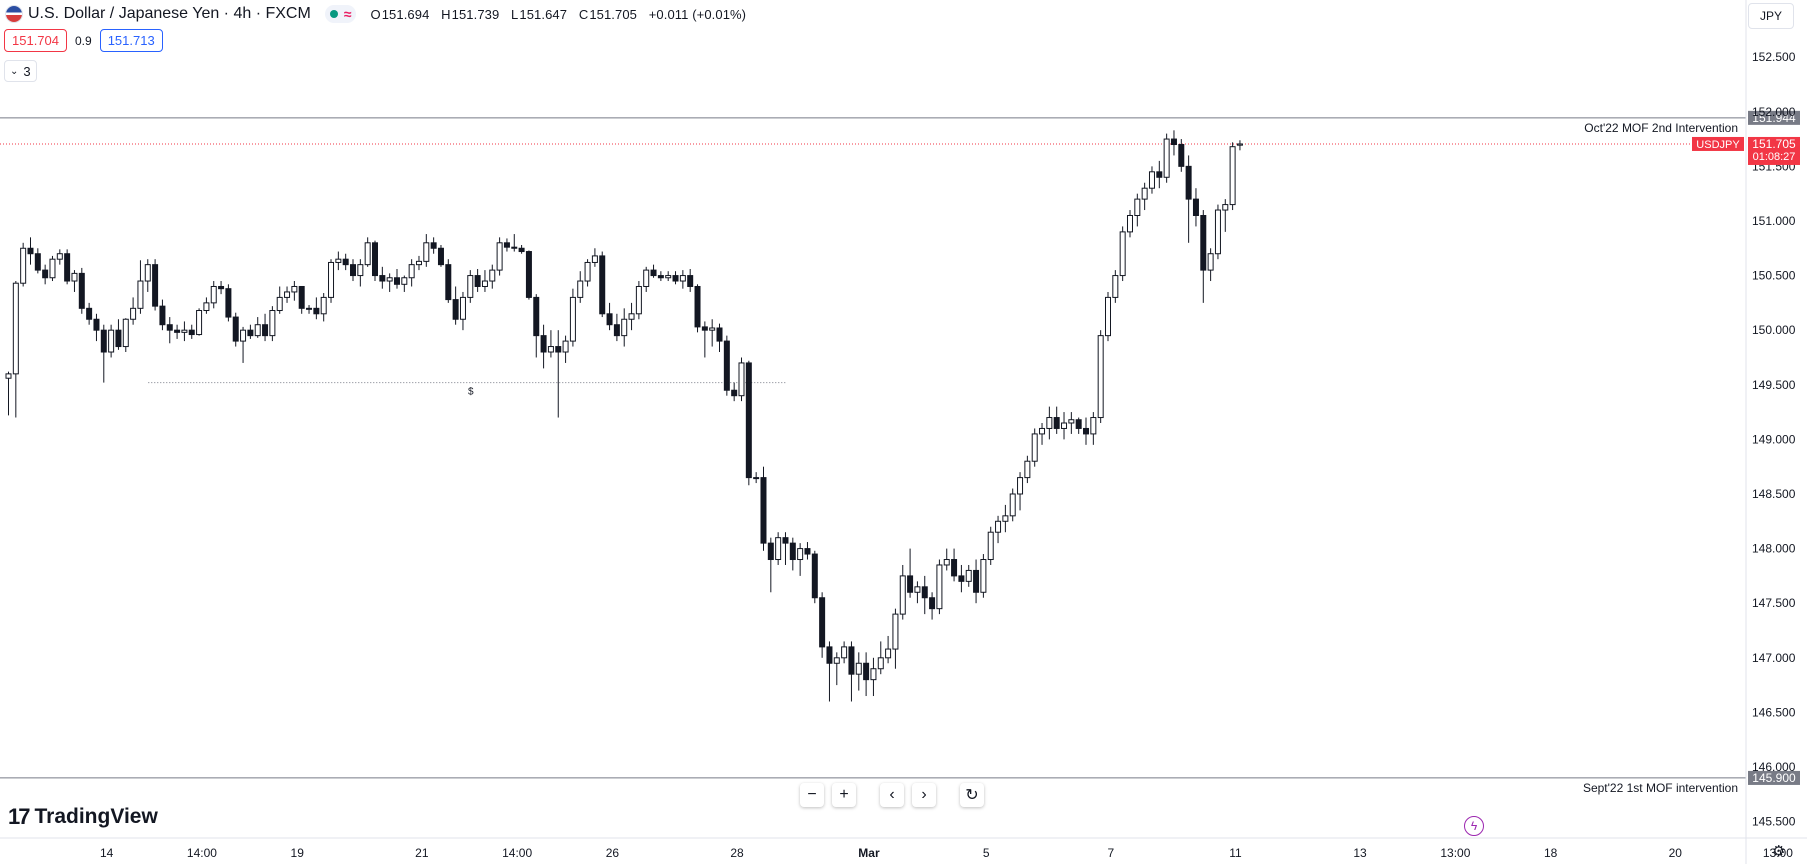 Image resolution: width=1807 pixels, height=864 pixels. What do you see at coordinates (613, 853) in the screenshot?
I see `x-tick-label: 26` at bounding box center [613, 853].